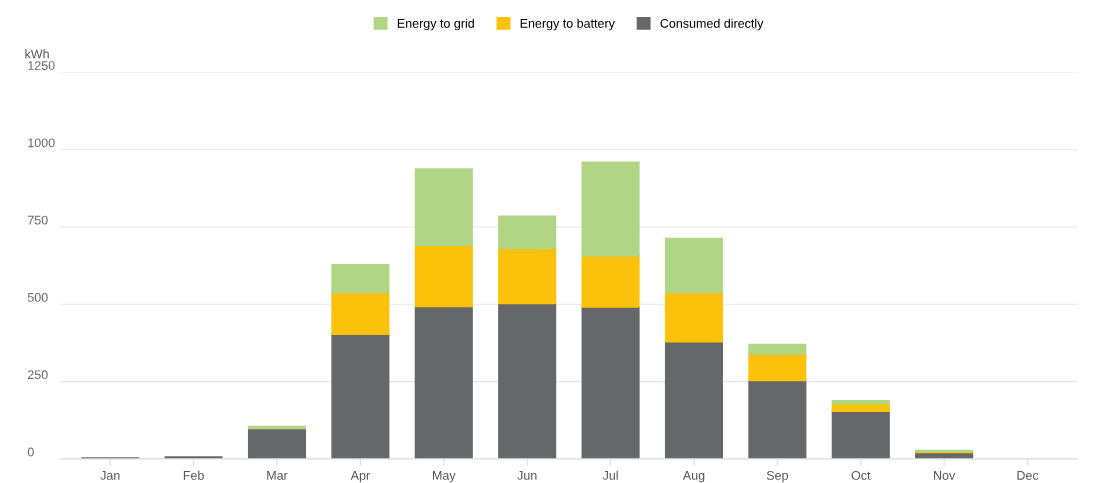 Image resolution: width=1094 pixels, height=483 pixels. Describe the element at coordinates (277, 475) in the screenshot. I see `x-tick-label: Mar` at that location.